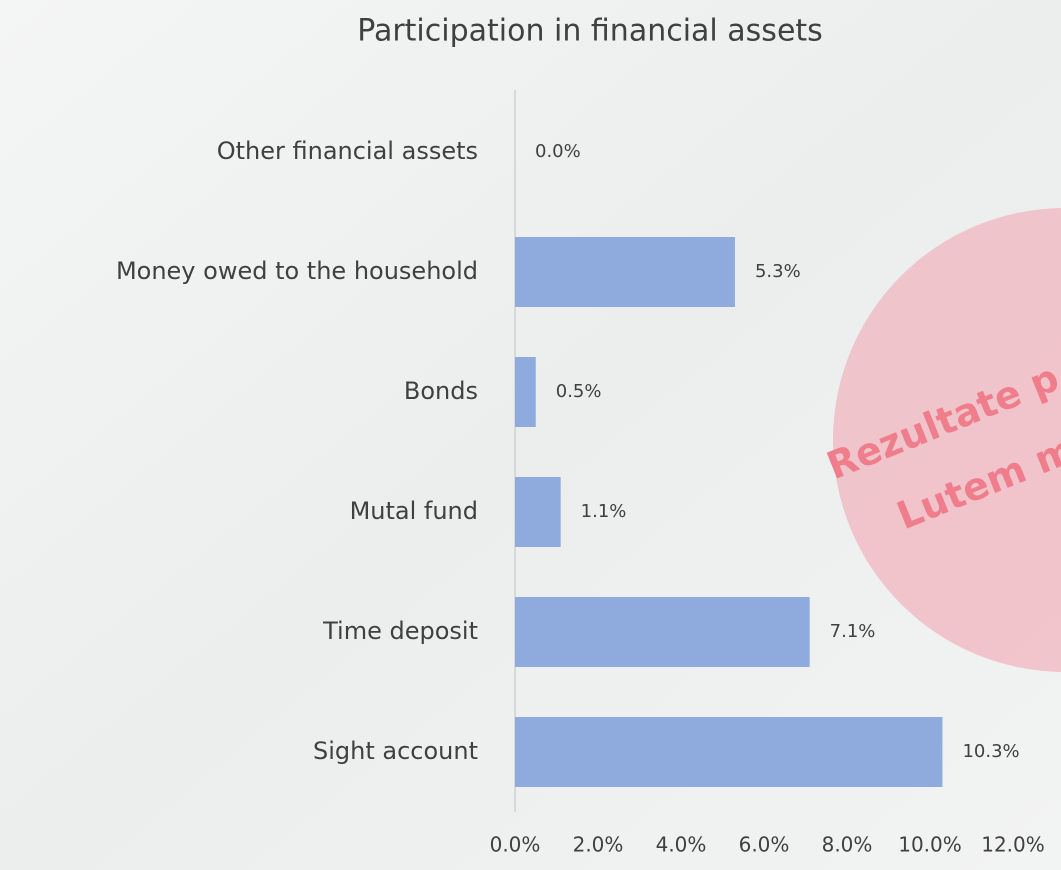 The width and height of the screenshot is (1061, 870). Describe the element at coordinates (1013, 845) in the screenshot. I see `x-tick-label: 12.0%` at that location.